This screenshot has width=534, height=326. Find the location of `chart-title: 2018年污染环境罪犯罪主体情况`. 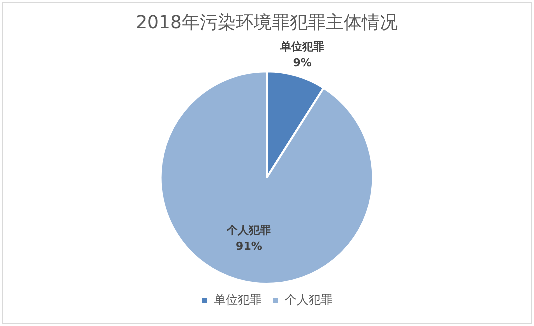

chart-title: 2018年污染环境罪犯罪主体情况 is located at coordinates (267, 23).